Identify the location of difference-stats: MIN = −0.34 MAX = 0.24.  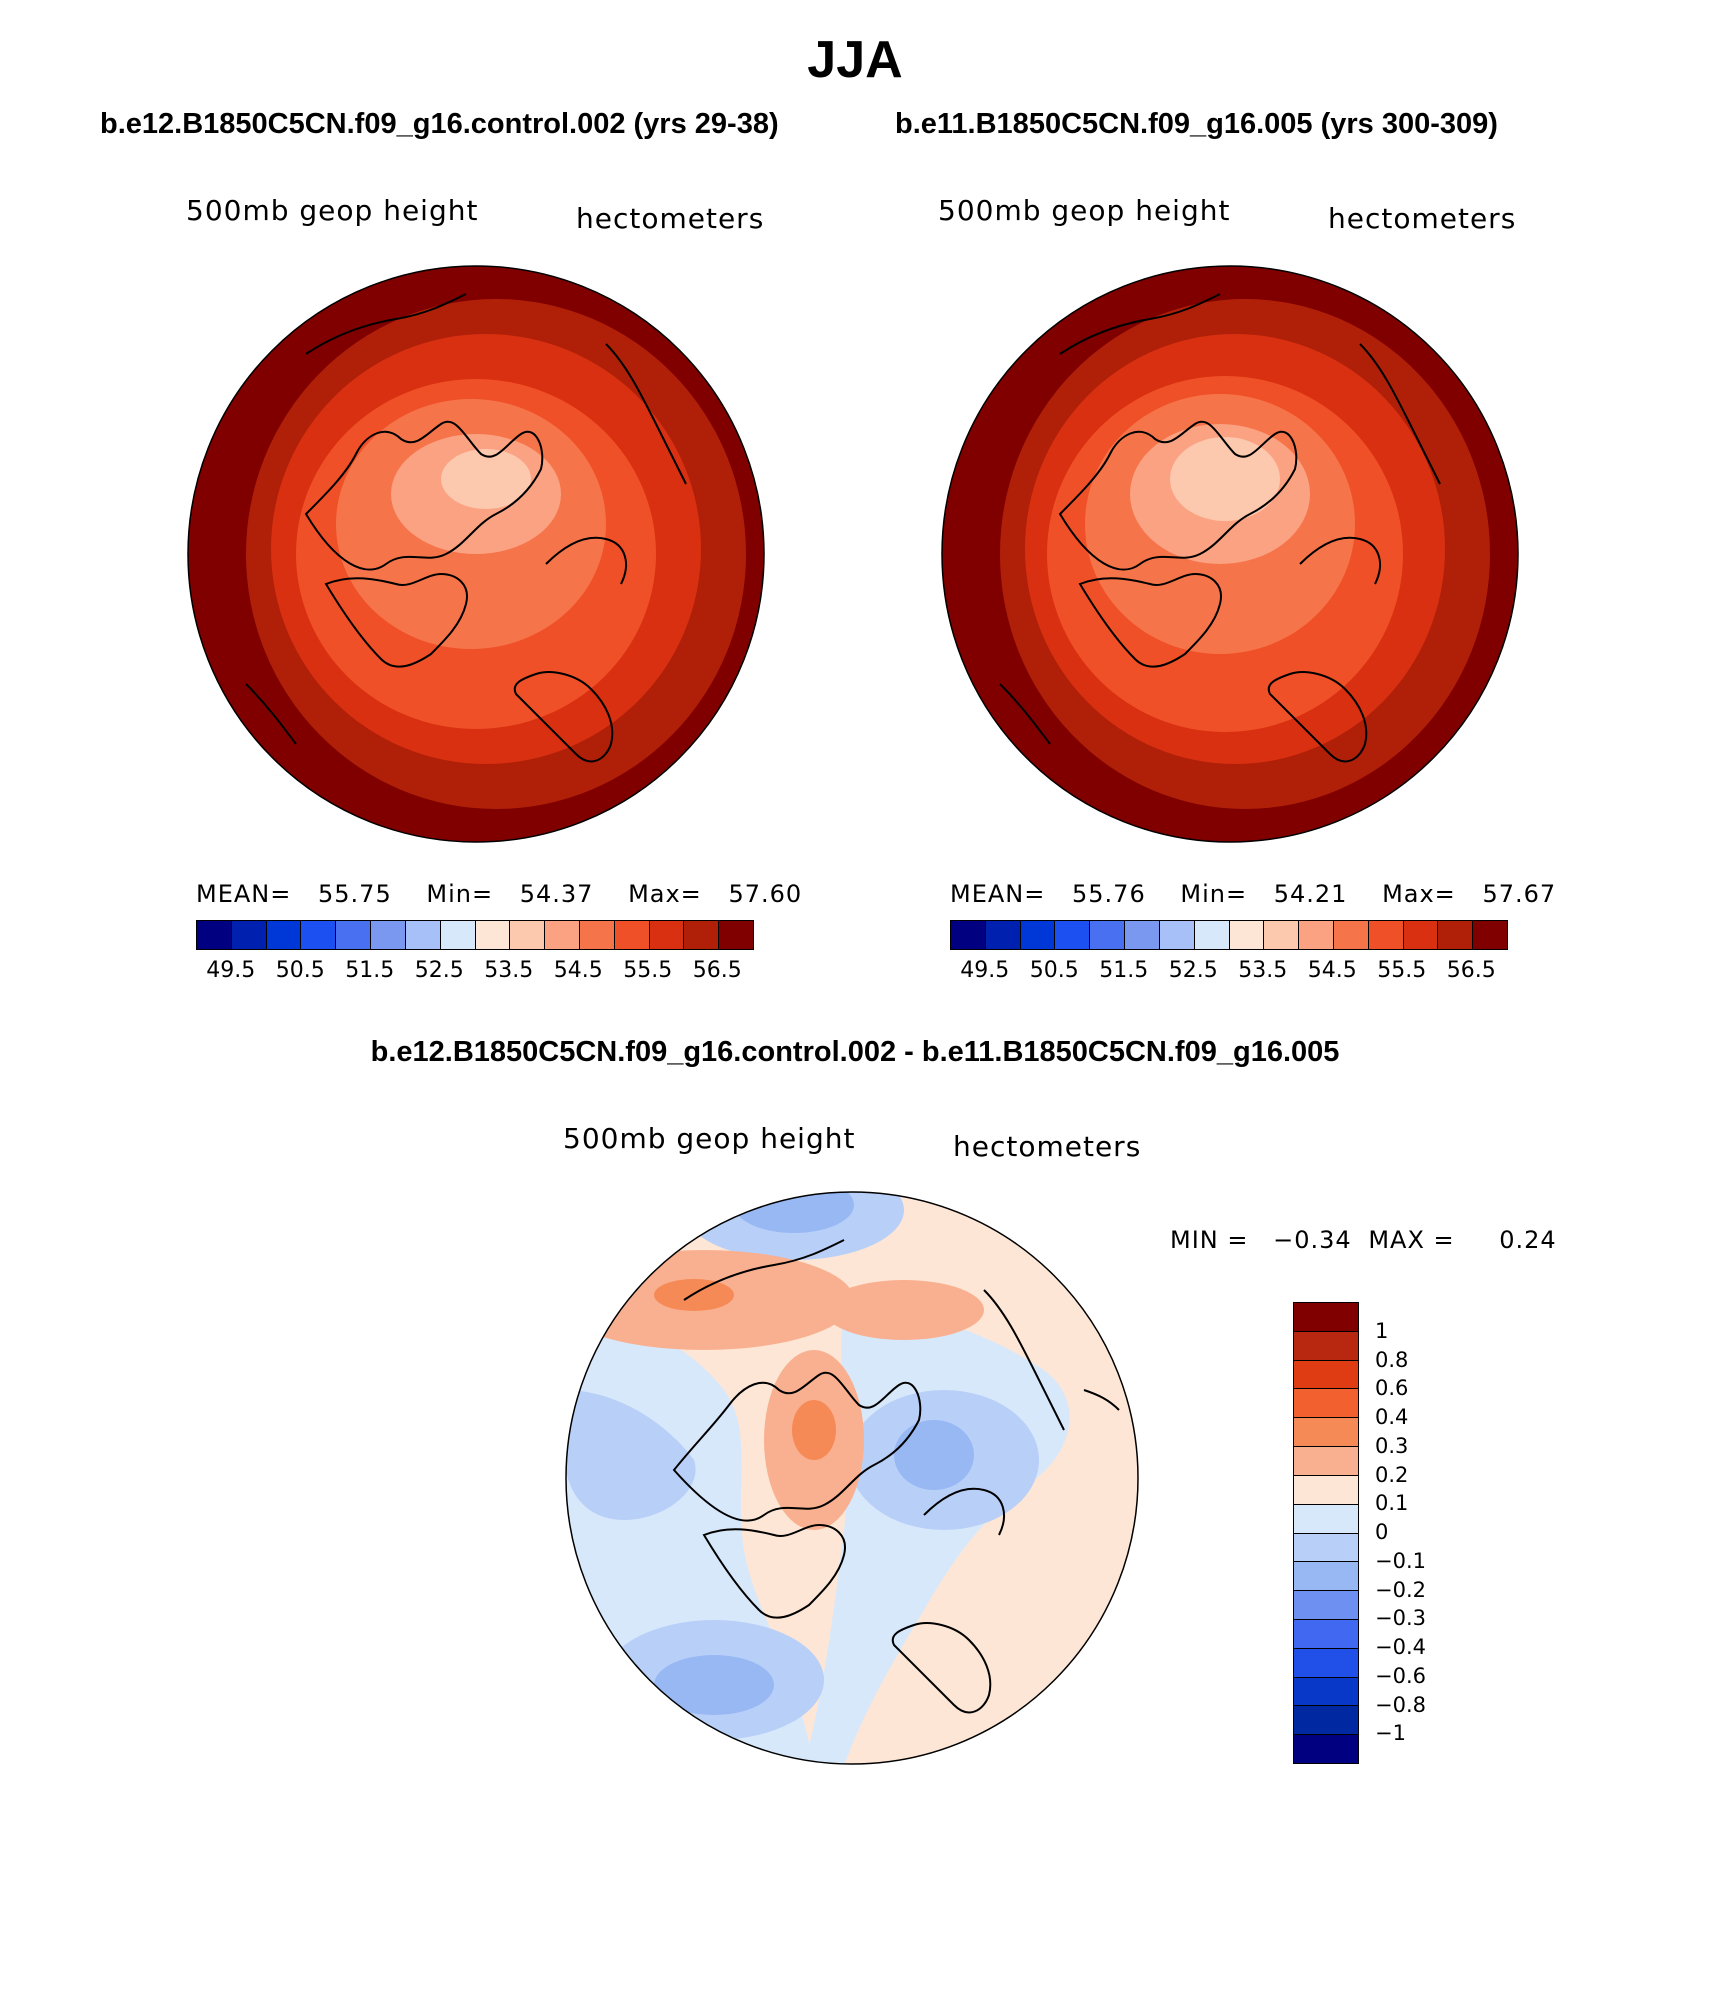
(1363, 1240).